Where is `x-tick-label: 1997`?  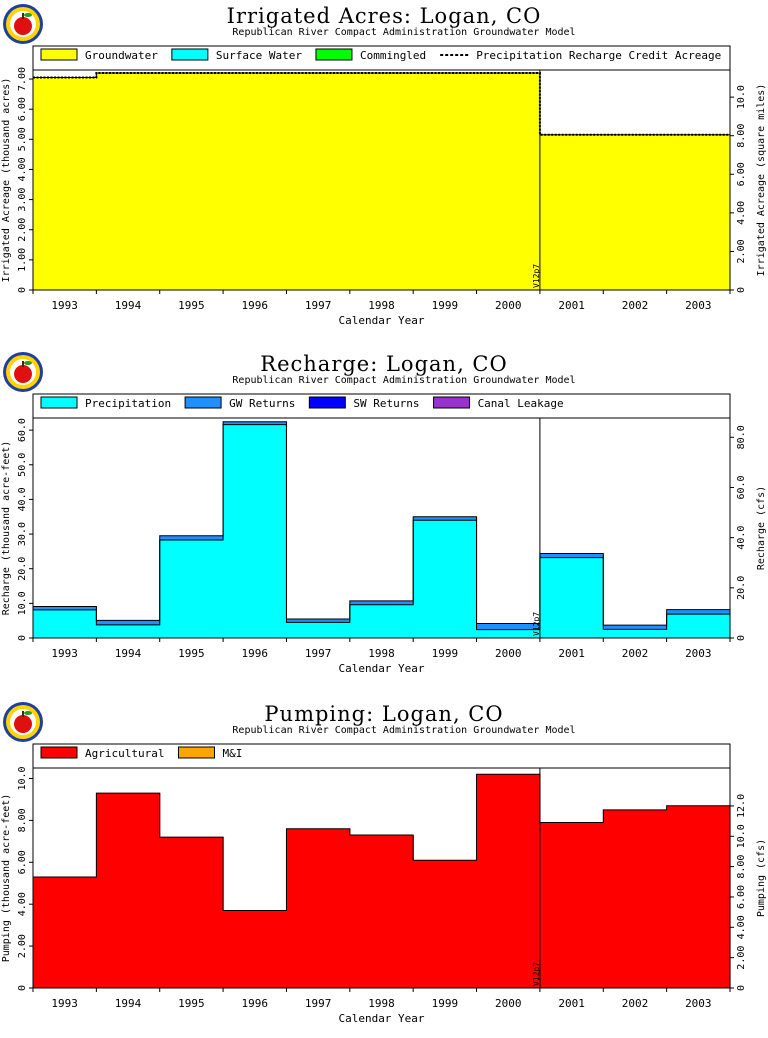 x-tick-label: 1997 is located at coordinates (318, 1003).